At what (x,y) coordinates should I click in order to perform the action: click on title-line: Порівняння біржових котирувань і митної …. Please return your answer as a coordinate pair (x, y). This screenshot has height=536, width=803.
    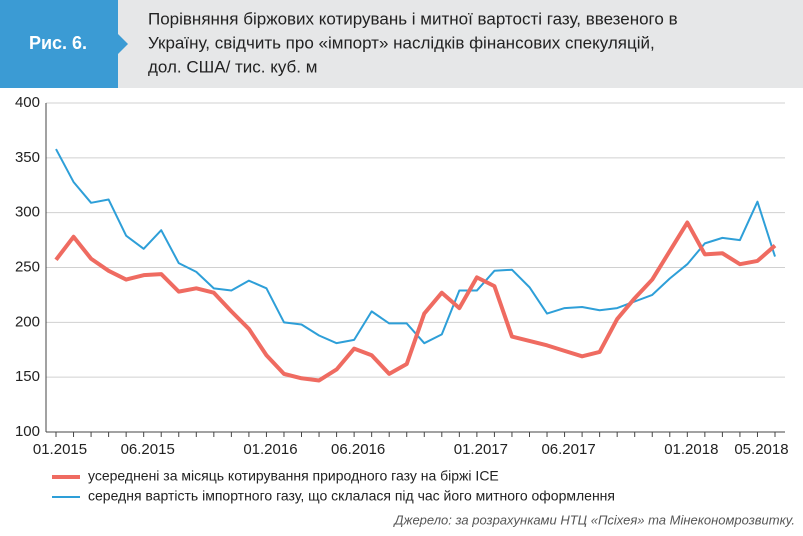
    Looking at the image, I should click on (413, 18).